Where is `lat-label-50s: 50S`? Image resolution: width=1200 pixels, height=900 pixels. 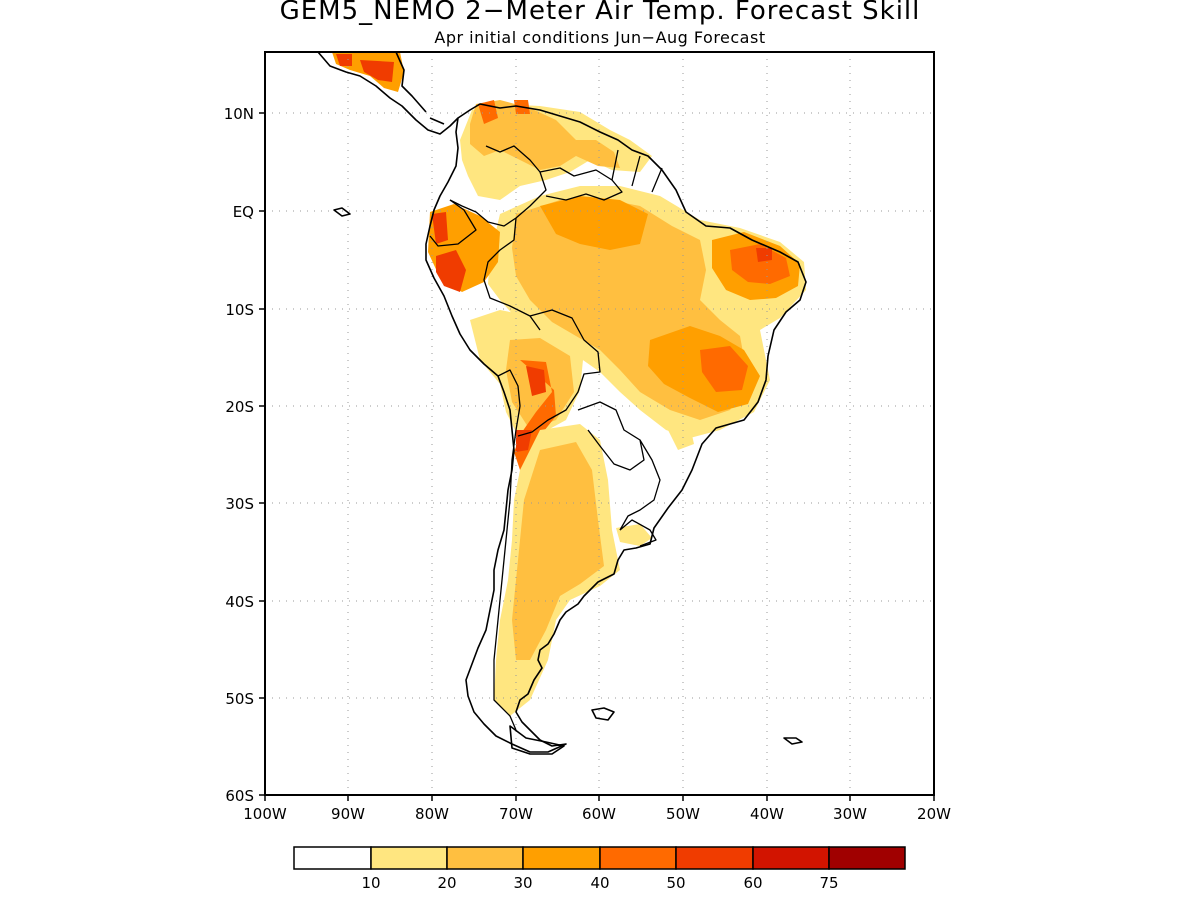
lat-label-50s: 50S is located at coordinates (239, 699).